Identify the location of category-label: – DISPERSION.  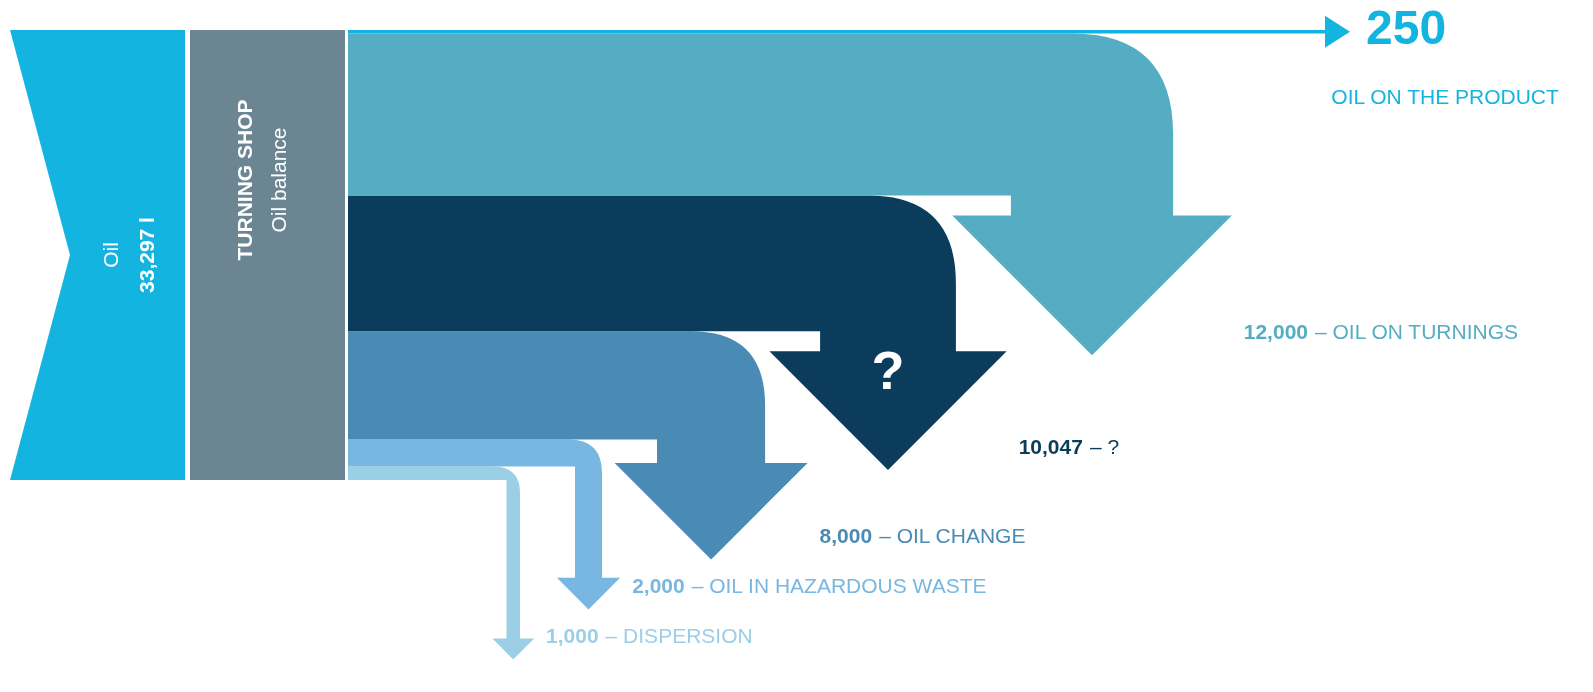
(679, 636).